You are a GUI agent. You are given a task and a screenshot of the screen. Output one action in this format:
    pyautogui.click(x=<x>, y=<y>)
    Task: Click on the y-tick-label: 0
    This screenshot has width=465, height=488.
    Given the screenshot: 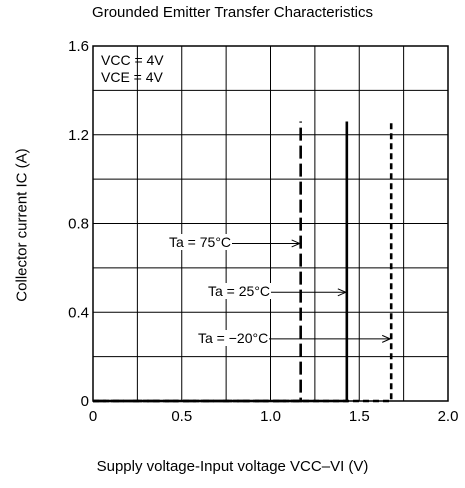 What is the action you would take?
    pyautogui.click(x=85, y=401)
    